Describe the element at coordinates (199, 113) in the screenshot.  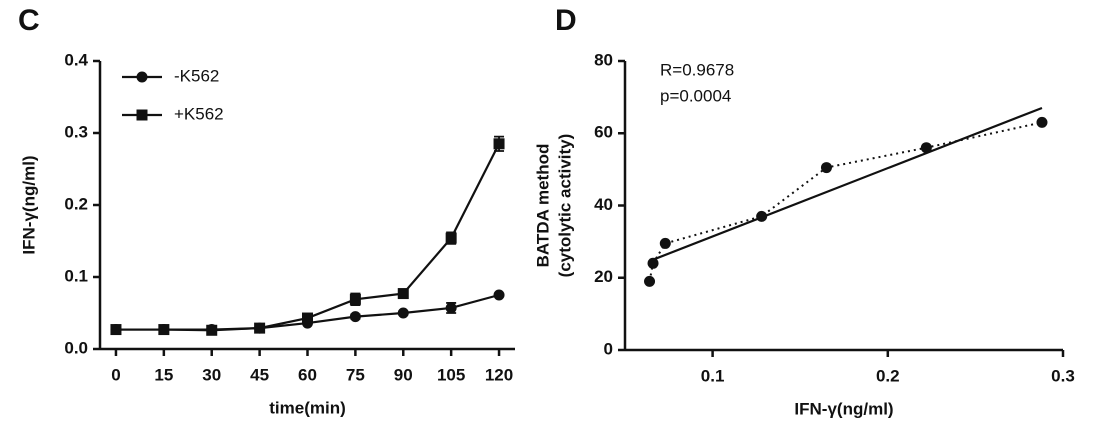
I see `legend-label: +K562` at that location.